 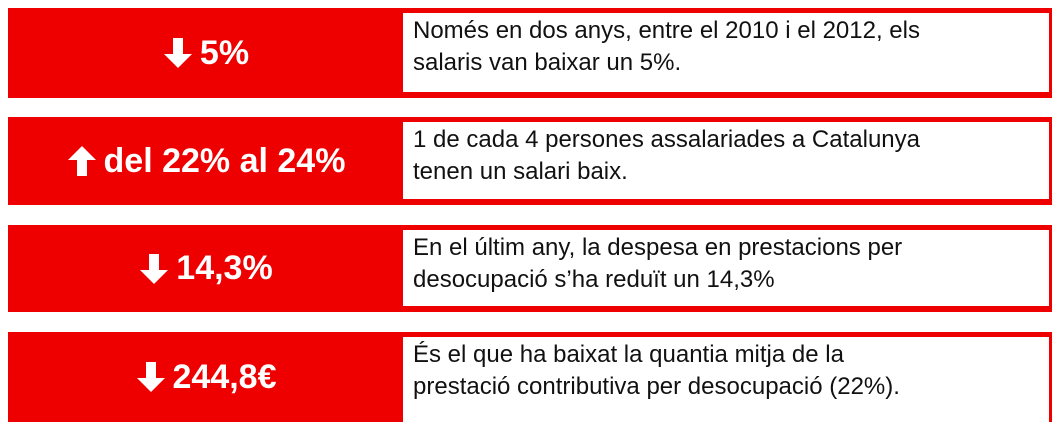 What do you see at coordinates (224, 268) in the screenshot?
I see `figure-text: 14,3%` at bounding box center [224, 268].